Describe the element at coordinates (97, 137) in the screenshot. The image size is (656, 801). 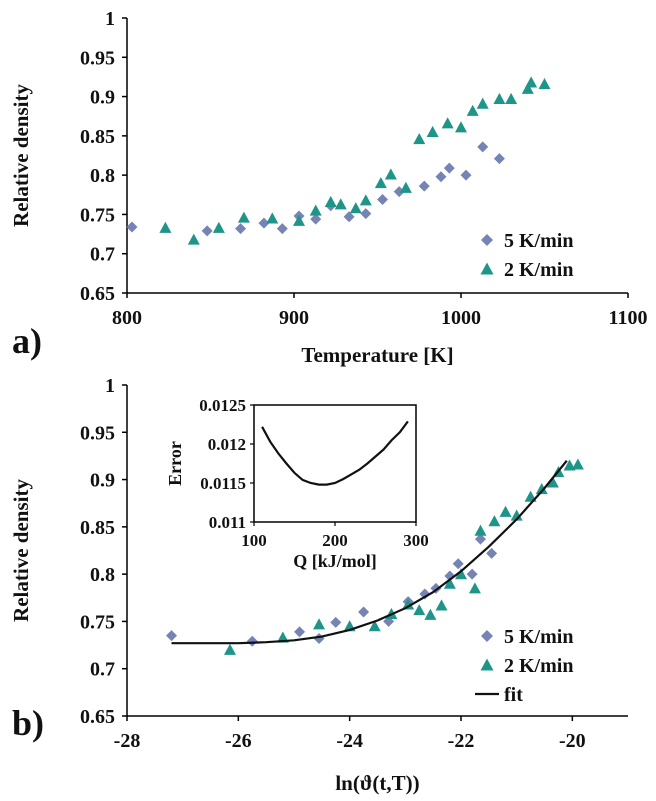
I see `panel-a-y-tick-label: 0.85` at that location.